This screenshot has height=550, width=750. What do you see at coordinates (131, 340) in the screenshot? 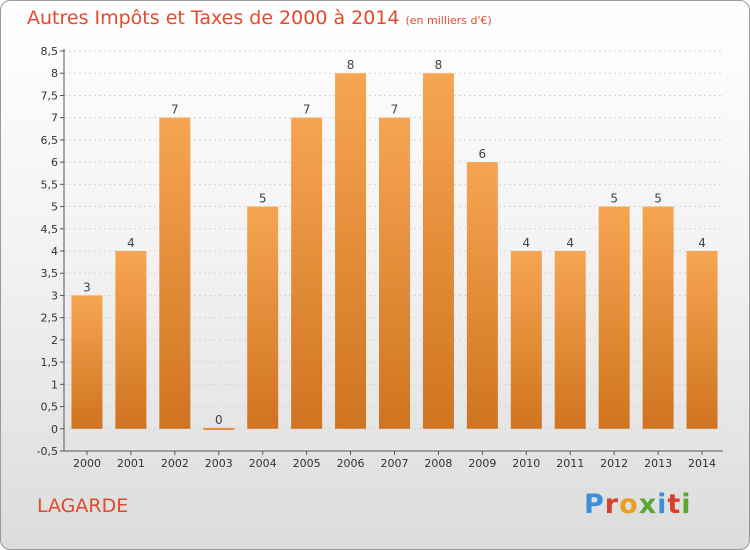
I see `bar-2001` at bounding box center [131, 340].